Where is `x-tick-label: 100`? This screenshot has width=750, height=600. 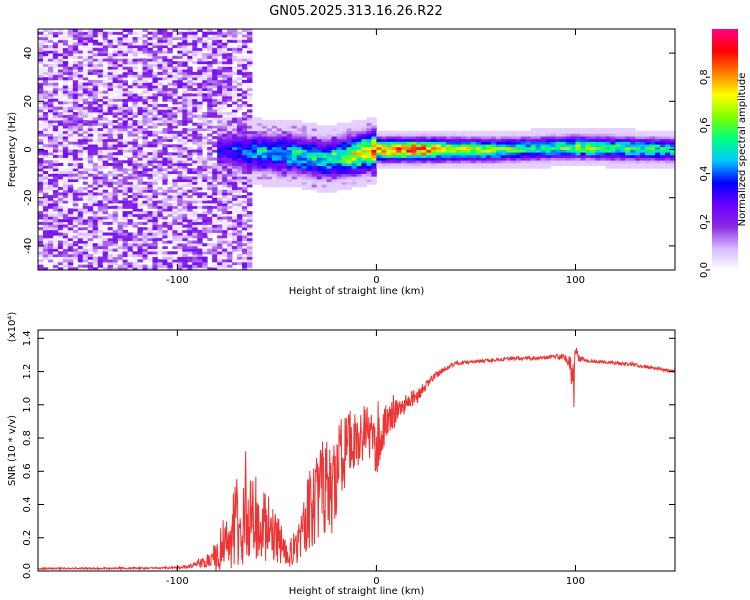
x-tick-label: 100 is located at coordinates (575, 280).